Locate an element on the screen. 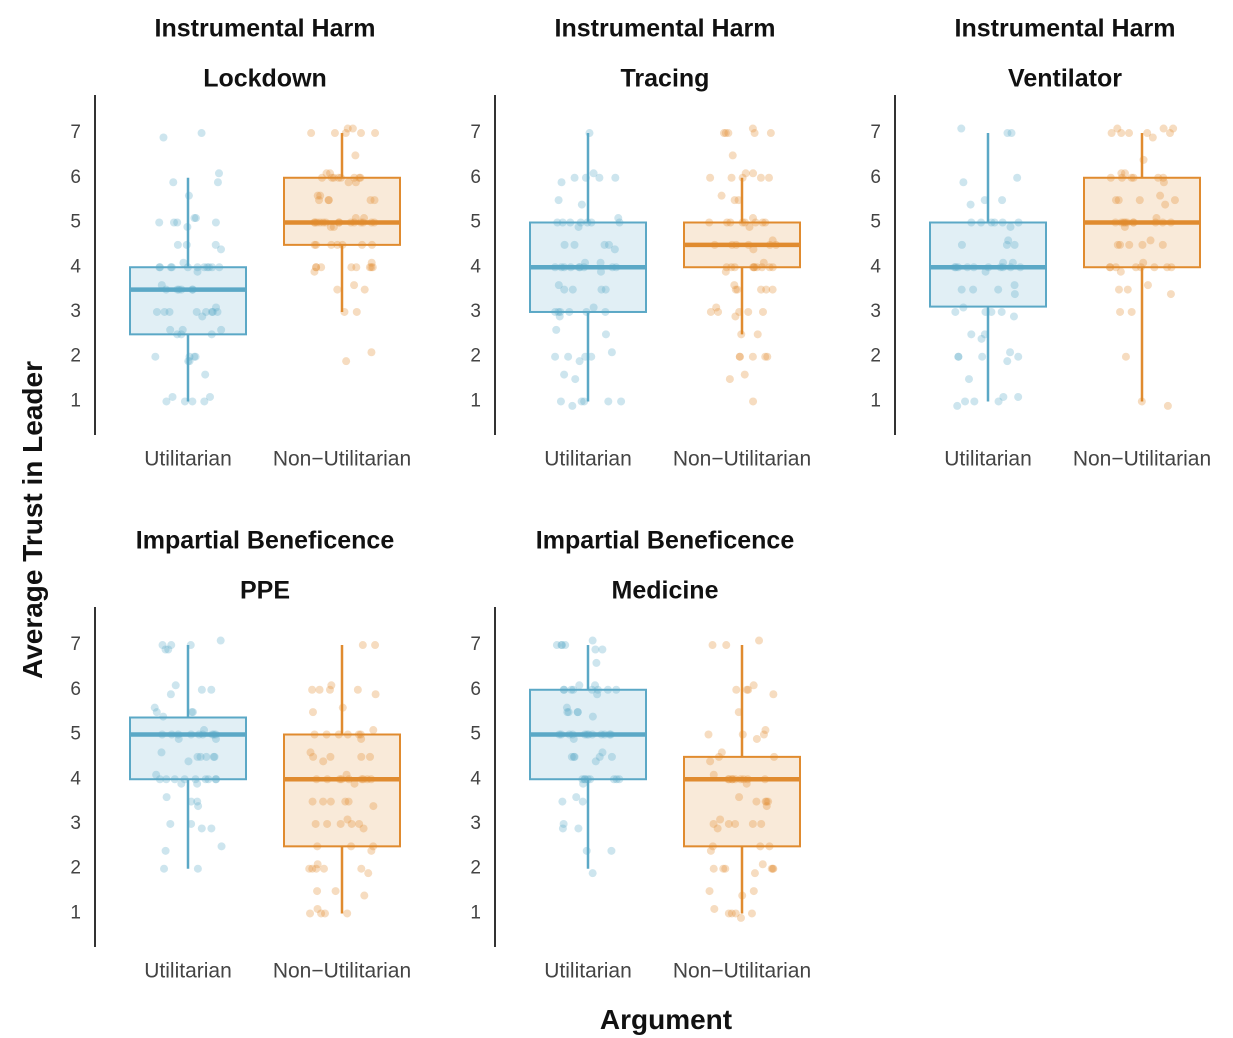 This screenshot has height=1038, width=1233. x-category-label: Non−Utilitarian is located at coordinates (342, 971).